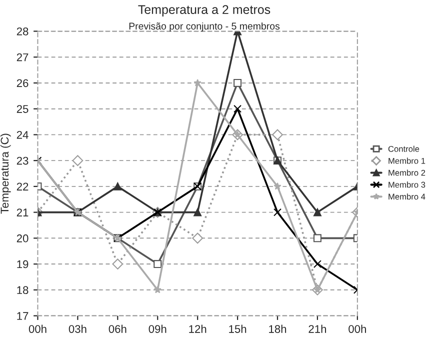 This screenshot has height=347, width=444. I want to click on x-tick-label: 03h, so click(77, 328).